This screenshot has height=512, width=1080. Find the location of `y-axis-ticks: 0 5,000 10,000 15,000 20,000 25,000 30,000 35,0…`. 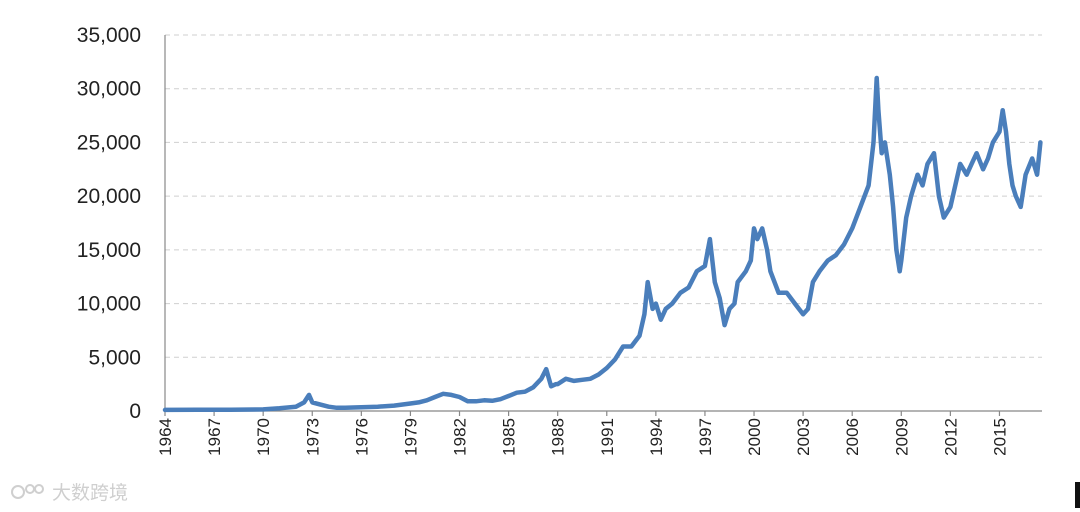

y-axis-ticks: 0 5,000 10,000 15,000 20,000 25,000 30,000 35,0… is located at coordinates (109, 223).